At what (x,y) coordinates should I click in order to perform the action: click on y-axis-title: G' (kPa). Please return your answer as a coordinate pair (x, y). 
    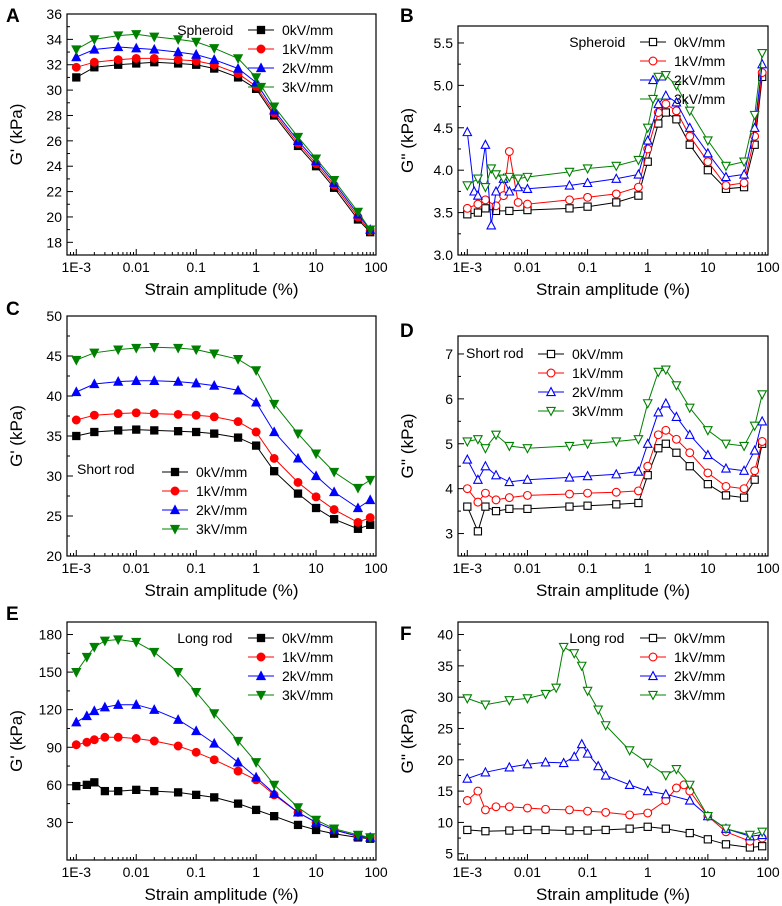
    Looking at the image, I should click on (16, 741).